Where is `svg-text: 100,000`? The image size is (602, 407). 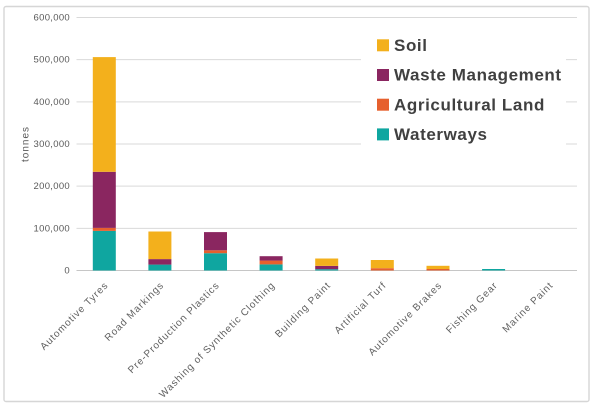 svg-text: 100,000 is located at coordinates (52, 228).